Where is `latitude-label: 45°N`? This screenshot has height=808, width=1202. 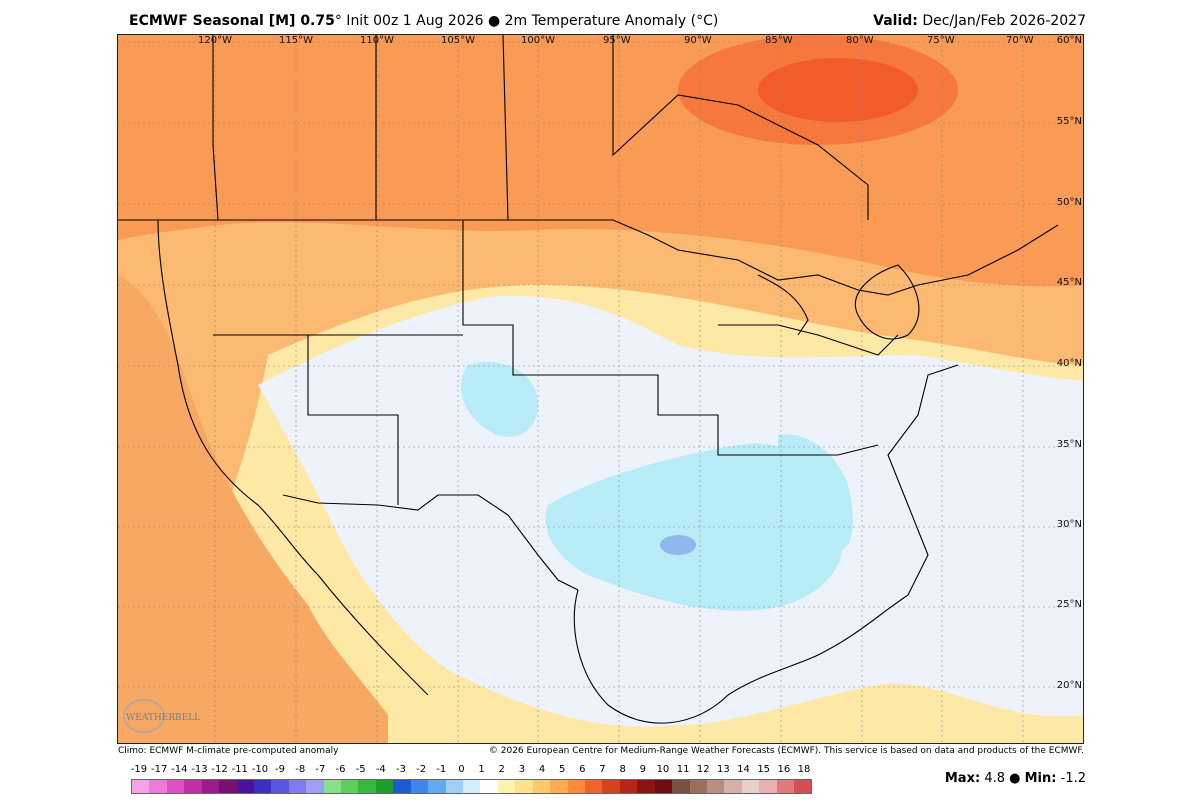
latitude-label: 45°N is located at coordinates (1069, 282).